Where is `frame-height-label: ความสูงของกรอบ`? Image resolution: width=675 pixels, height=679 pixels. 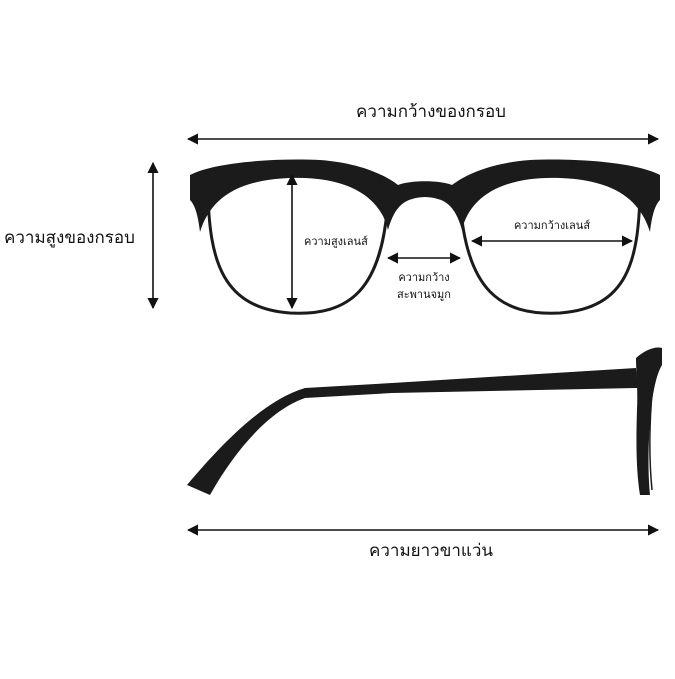
frame-height-label: ความสูงของกรอบ is located at coordinates (69, 238).